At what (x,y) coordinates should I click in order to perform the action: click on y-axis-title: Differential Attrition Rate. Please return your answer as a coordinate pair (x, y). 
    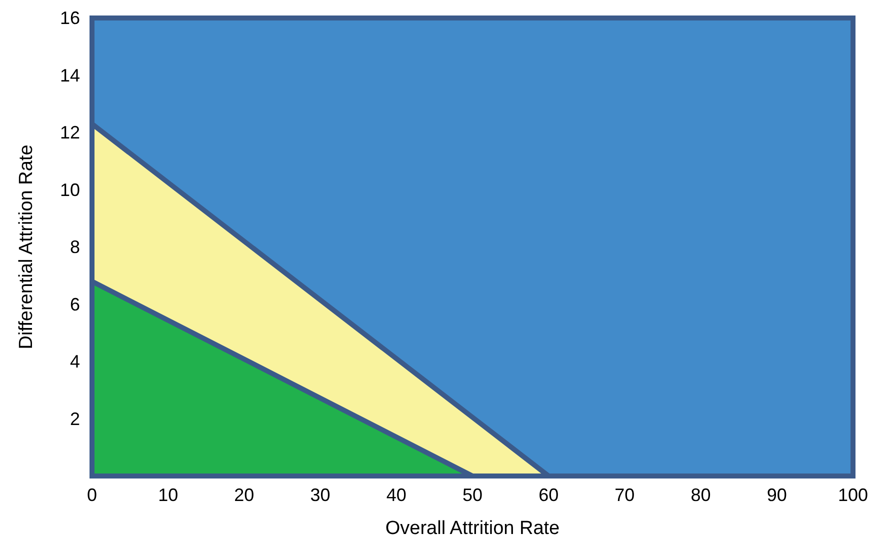
    Looking at the image, I should click on (26, 247).